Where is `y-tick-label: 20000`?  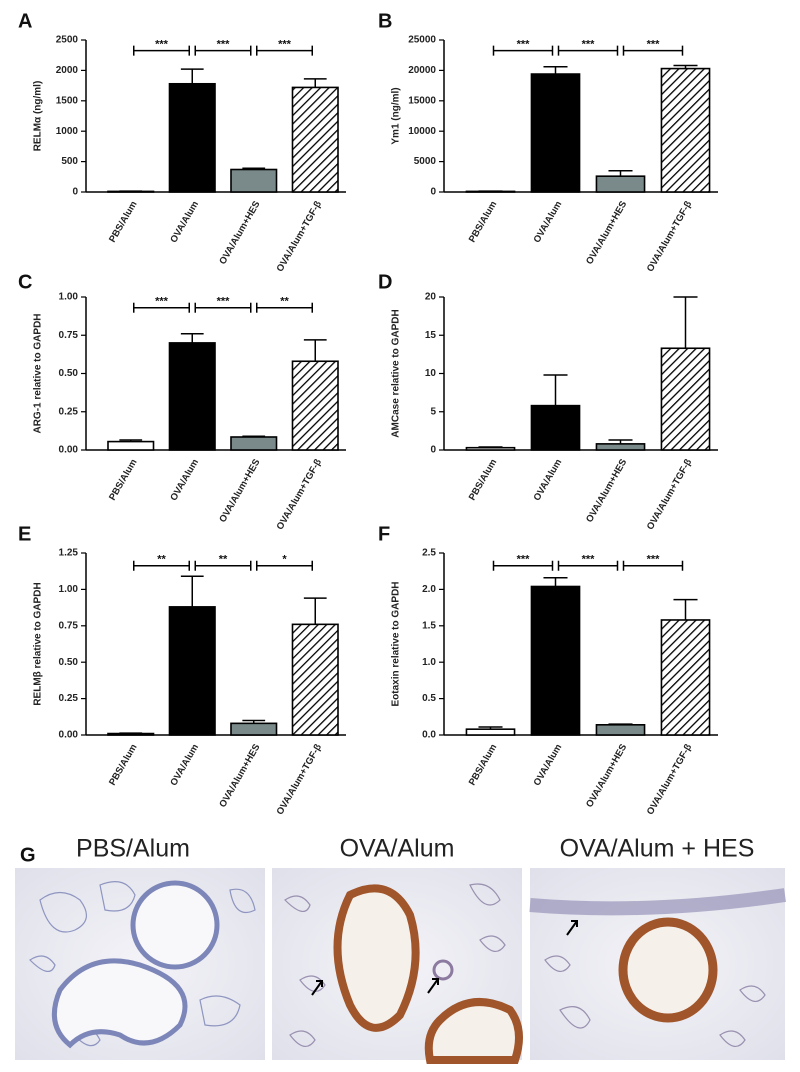 y-tick-label: 20000 is located at coordinates (422, 70).